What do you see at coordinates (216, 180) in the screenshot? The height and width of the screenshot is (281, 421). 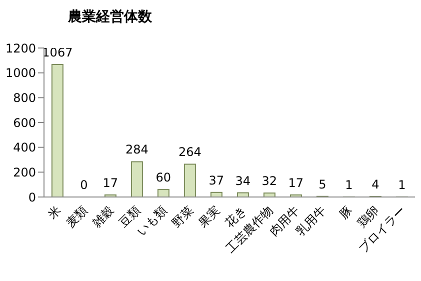 I see `data-label: 37` at bounding box center [216, 180].